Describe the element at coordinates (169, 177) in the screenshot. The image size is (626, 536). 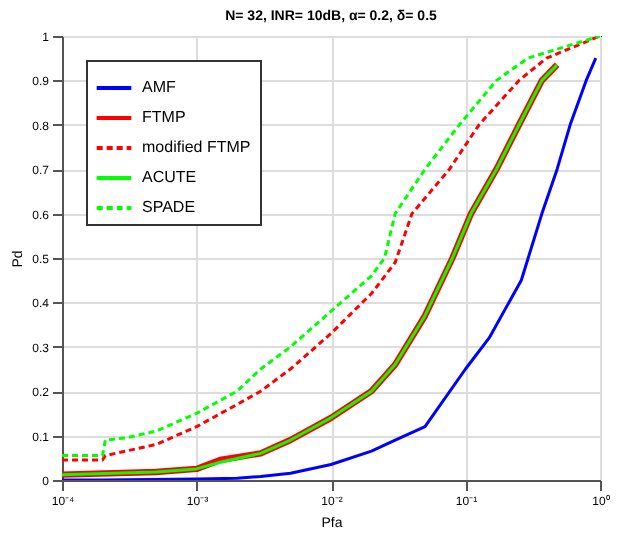
I see `legend-label: ACUTE` at that location.